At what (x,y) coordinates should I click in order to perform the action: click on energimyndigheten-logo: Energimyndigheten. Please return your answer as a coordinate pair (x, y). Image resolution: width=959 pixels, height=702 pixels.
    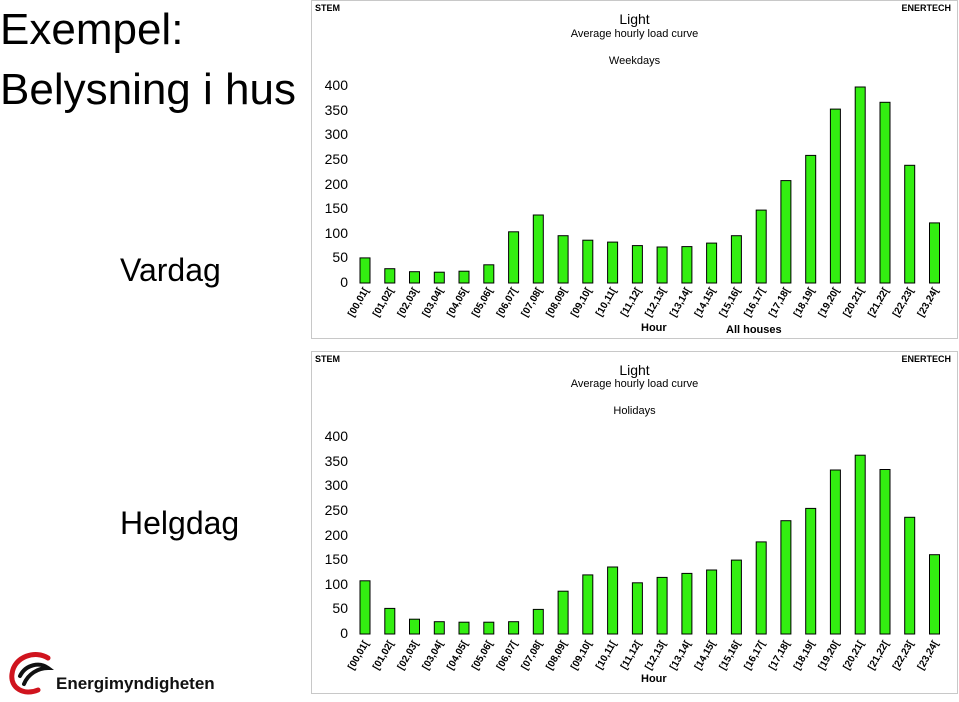
    Looking at the image, I should click on (111, 674).